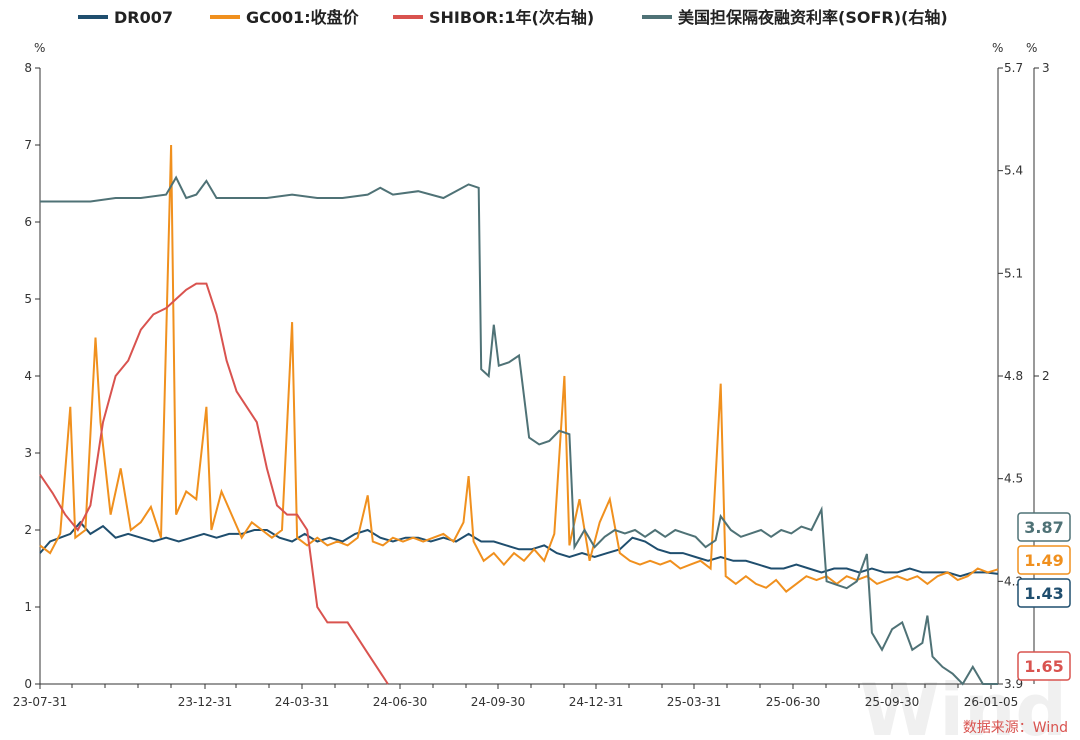 The height and width of the screenshot is (740, 1080). What do you see at coordinates (28, 145) in the screenshot?
I see `left-tick-label: 7` at bounding box center [28, 145].